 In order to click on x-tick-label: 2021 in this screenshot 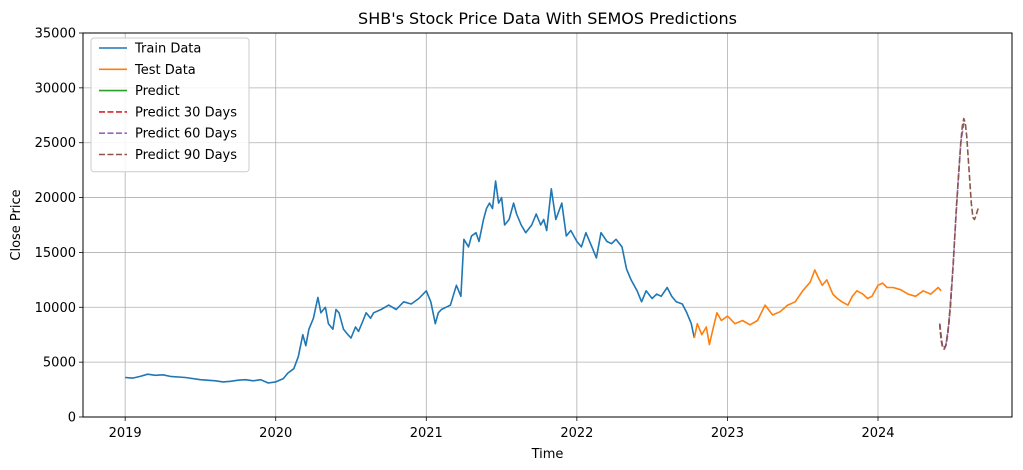, I will do `click(426, 433)`.